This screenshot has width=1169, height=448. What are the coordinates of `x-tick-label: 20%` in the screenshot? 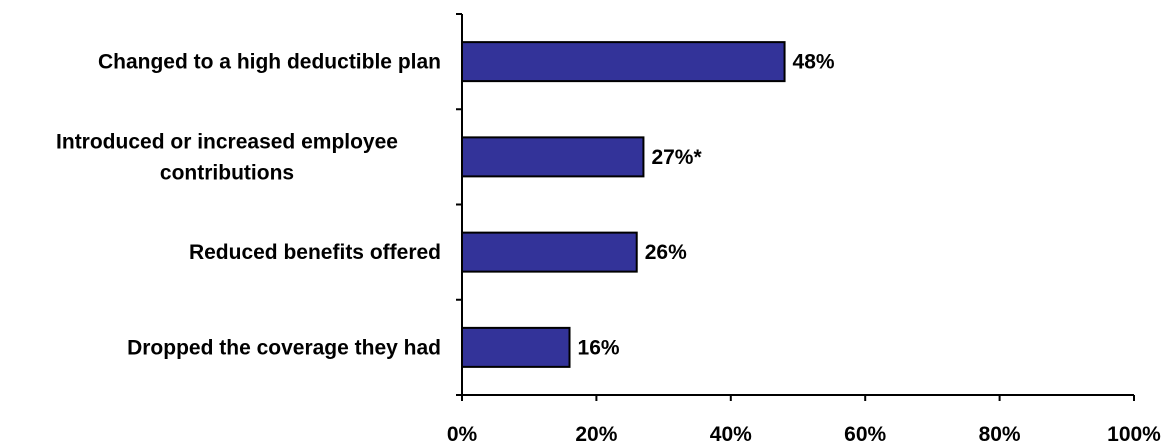 It's located at (596, 434).